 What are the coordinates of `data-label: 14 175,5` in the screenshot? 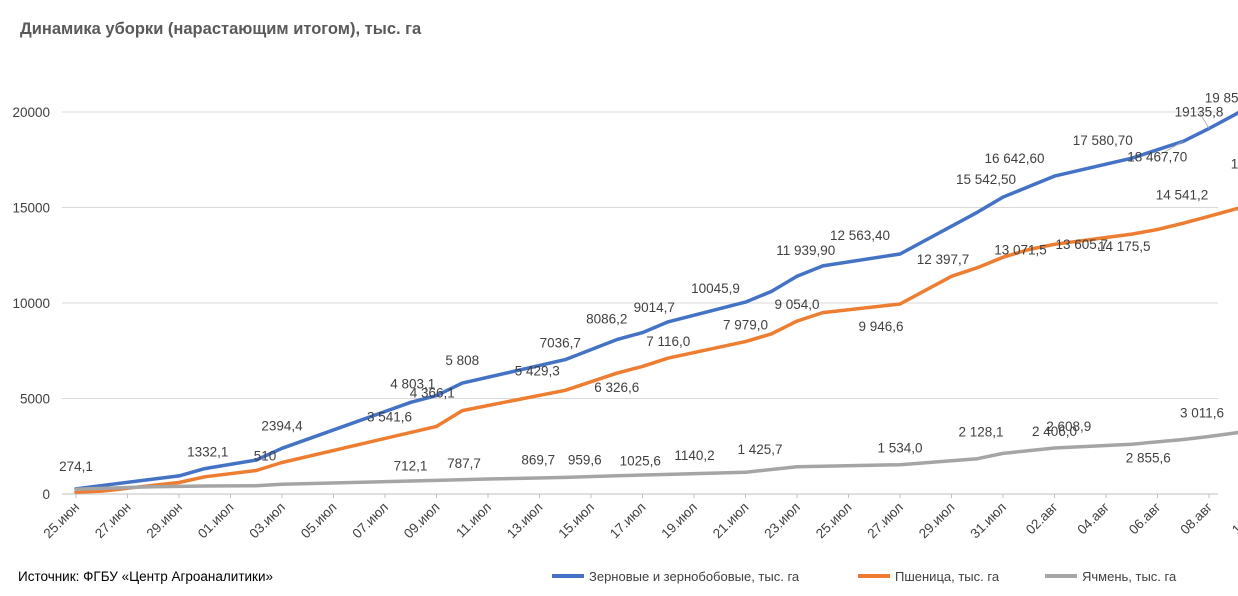 It's located at (1124, 246).